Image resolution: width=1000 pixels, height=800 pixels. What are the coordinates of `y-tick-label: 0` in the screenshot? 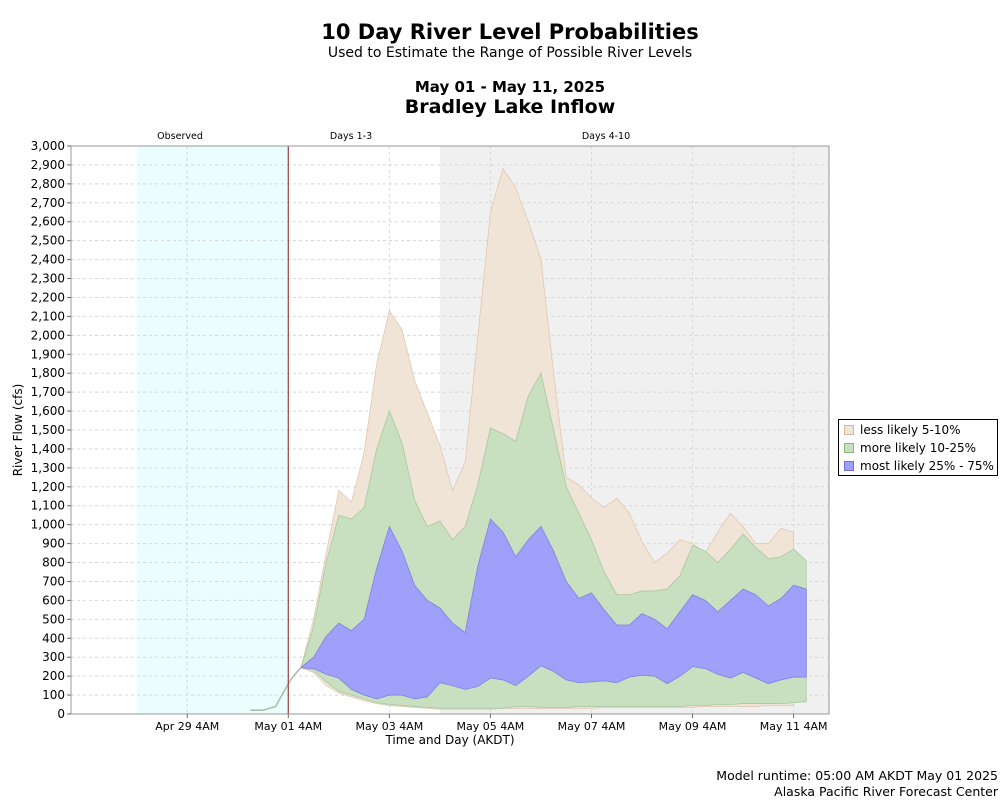 It's located at (61, 714).